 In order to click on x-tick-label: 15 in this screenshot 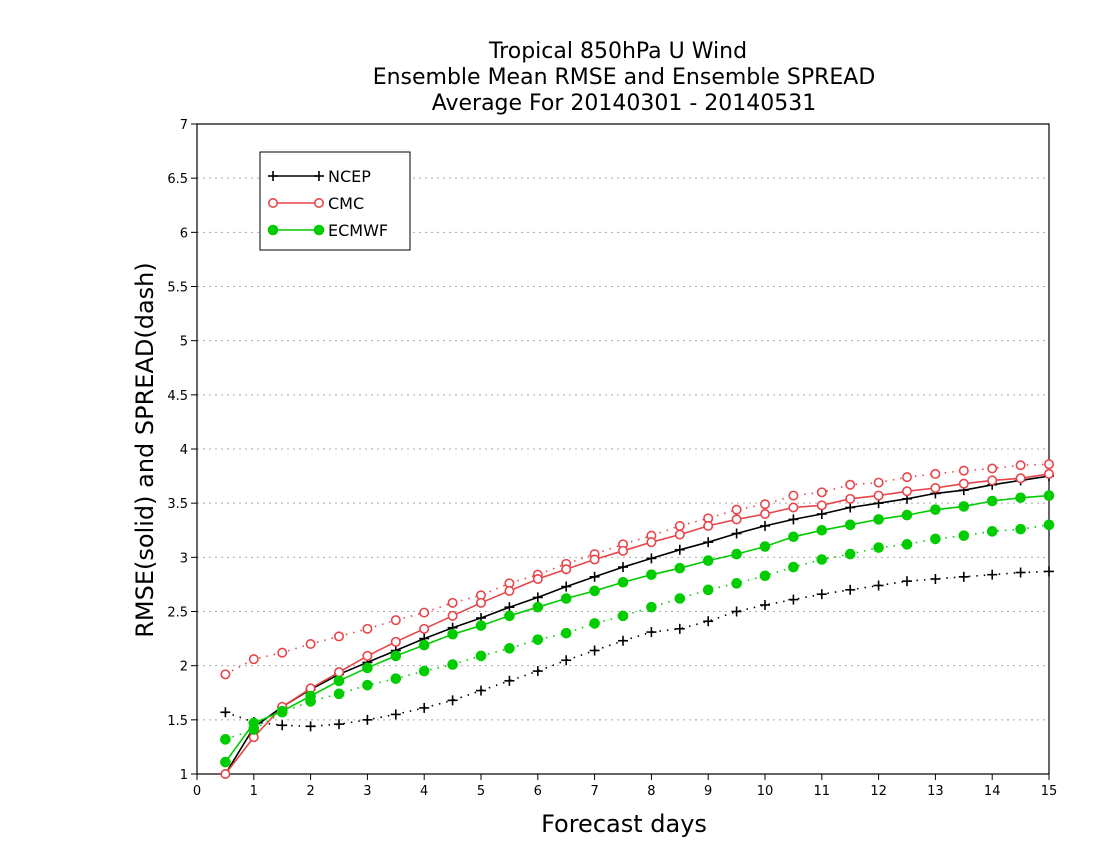, I will do `click(1049, 791)`.